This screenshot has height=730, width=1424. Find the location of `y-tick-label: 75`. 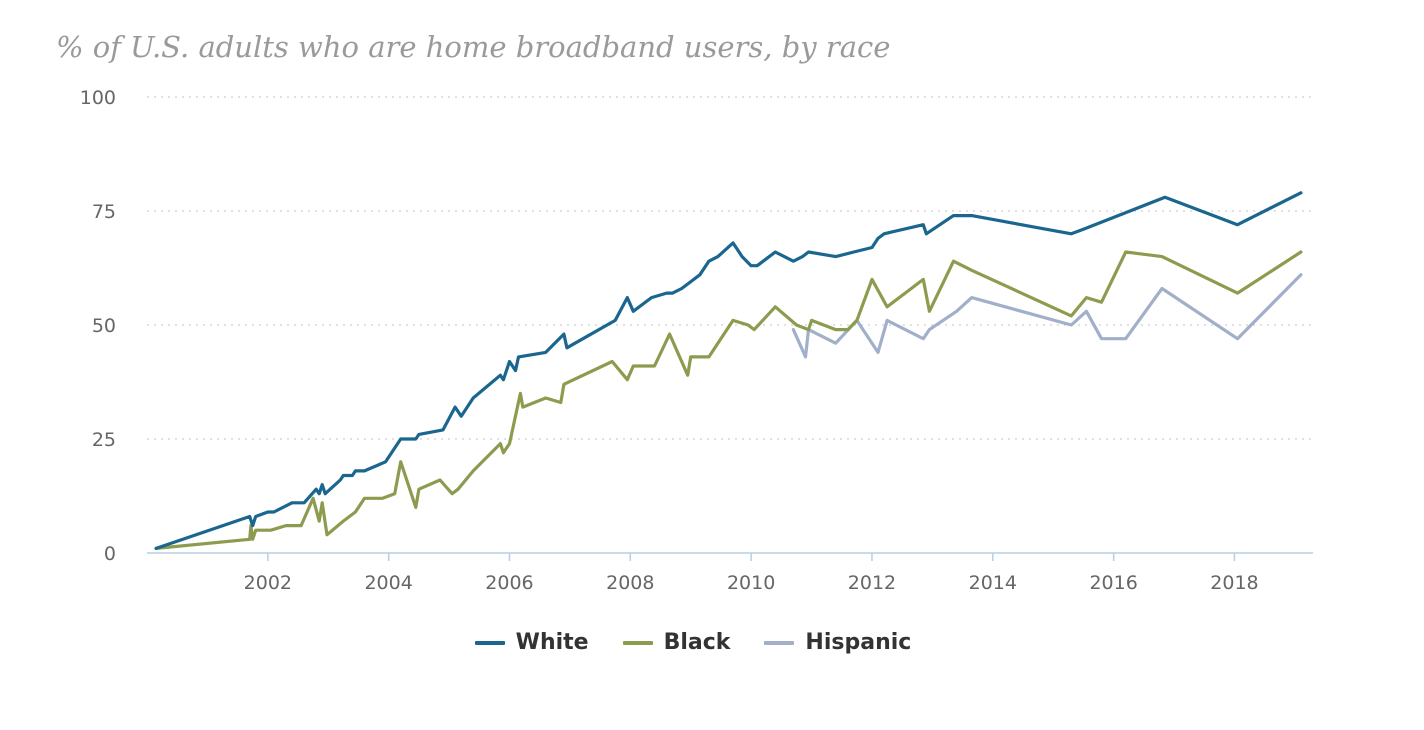

y-tick-label: 75 is located at coordinates (104, 212).